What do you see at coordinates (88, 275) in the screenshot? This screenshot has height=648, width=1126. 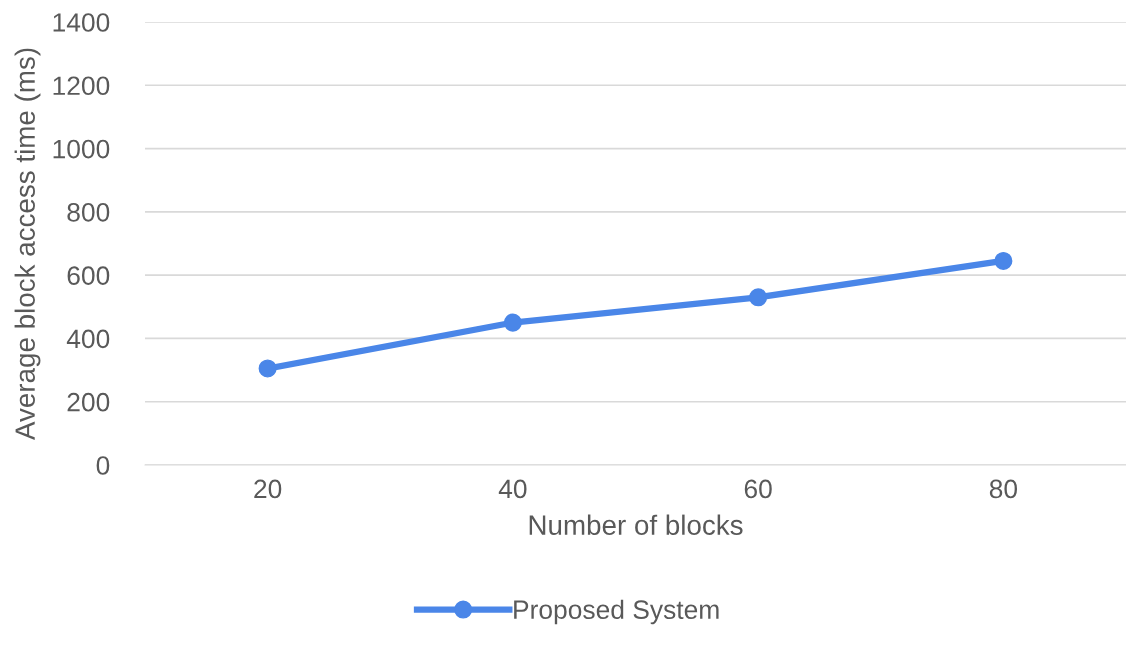 I see `y-tick-label: 600` at bounding box center [88, 275].